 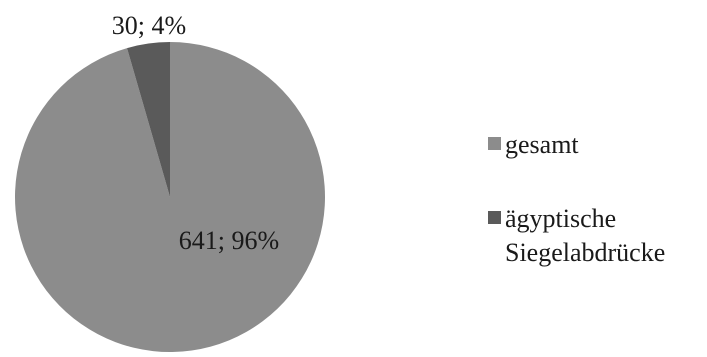 What do you see at coordinates (149, 25) in the screenshot?
I see `data-label-aegyptische-siegelabdruecke: 30; 4%` at bounding box center [149, 25].